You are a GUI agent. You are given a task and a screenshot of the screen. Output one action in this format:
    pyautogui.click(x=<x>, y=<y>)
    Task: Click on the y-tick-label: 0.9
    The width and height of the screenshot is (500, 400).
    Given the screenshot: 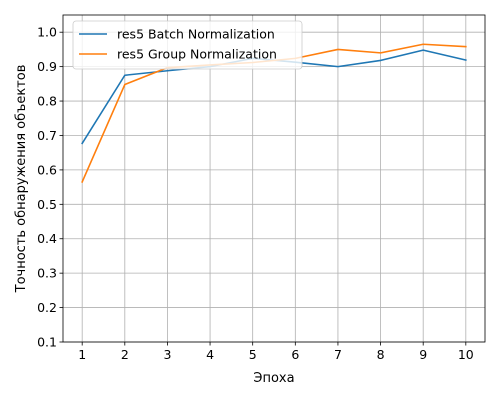 What is the action you would take?
    pyautogui.click(x=47, y=66)
    